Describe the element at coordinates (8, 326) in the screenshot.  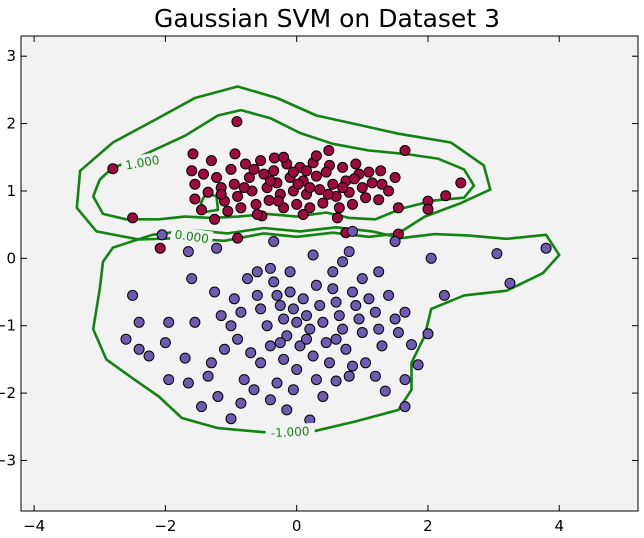
I see `y-tick-label: −1` at that location.